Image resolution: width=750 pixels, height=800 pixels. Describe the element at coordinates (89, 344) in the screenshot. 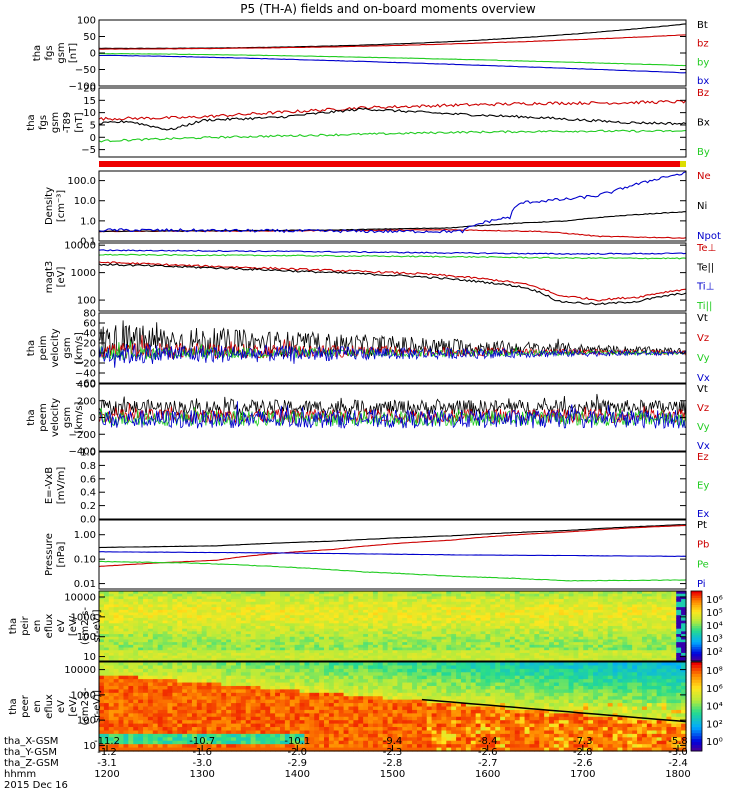

I see `y-tick-label: 20` at that location.